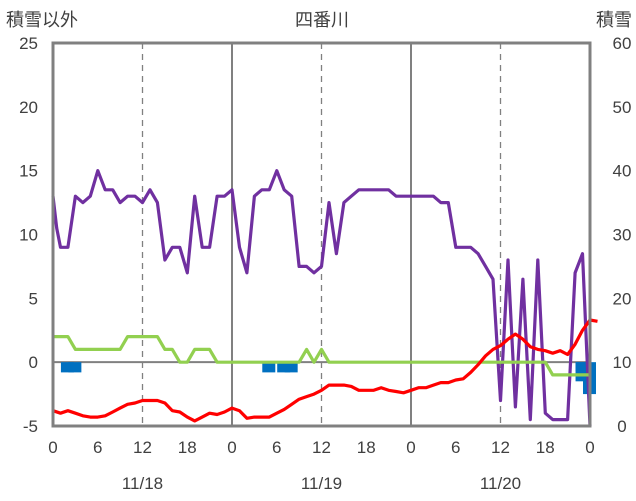  I want to click on y-right-tick: 60, so click(622, 43).